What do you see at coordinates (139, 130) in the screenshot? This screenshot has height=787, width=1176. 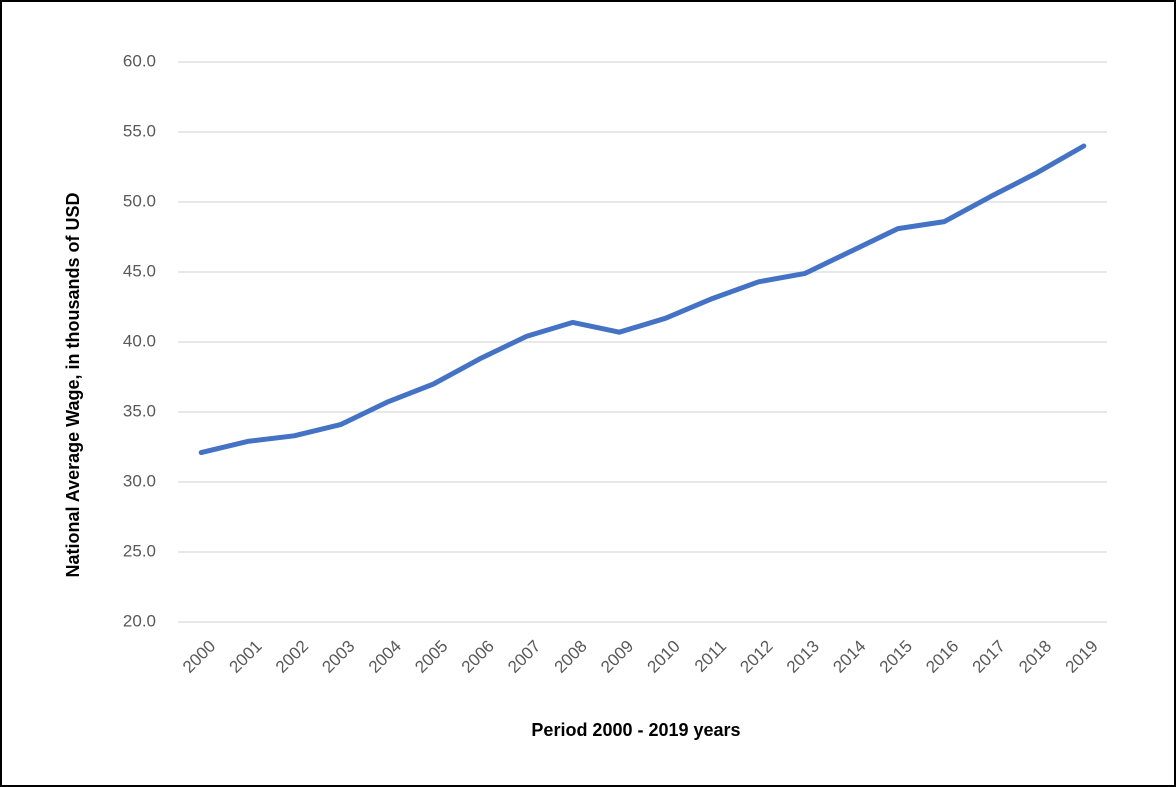 I see `y-tick-label: 55.0` at bounding box center [139, 130].